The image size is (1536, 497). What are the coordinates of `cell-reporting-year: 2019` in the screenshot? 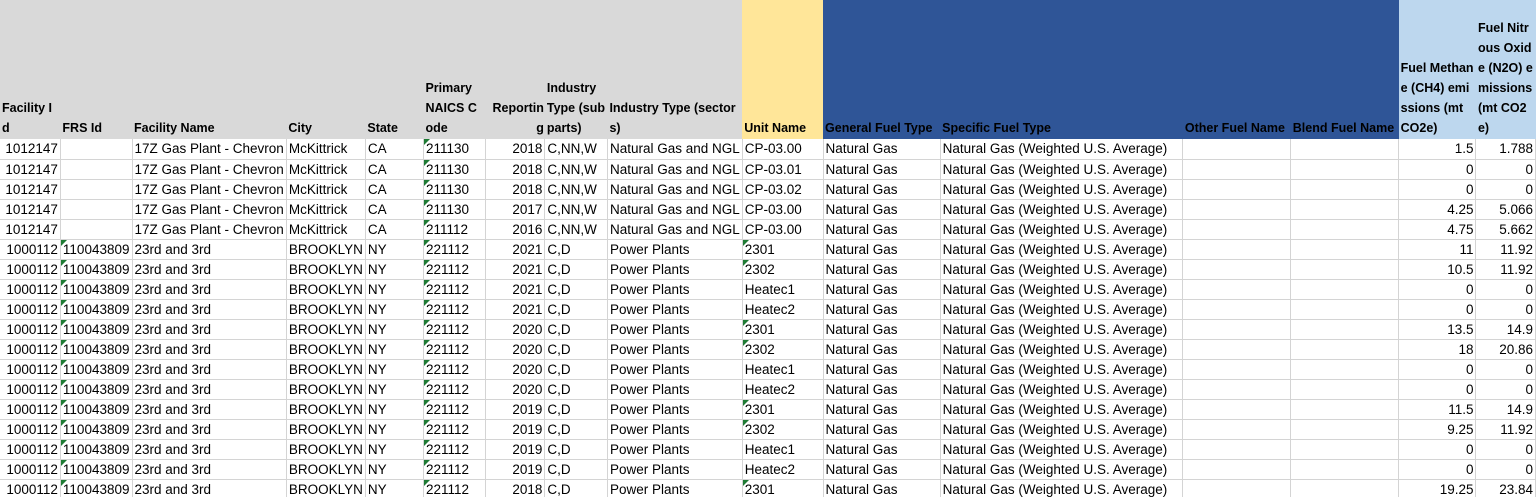 It's located at (515, 409).